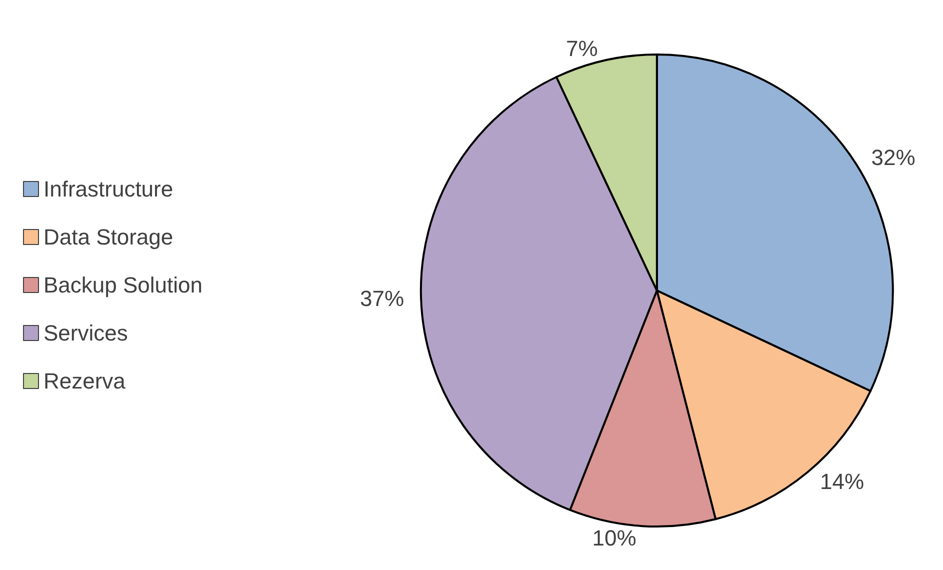  Describe the element at coordinates (109, 237) in the screenshot. I see `legend-label: Data Storage` at that location.